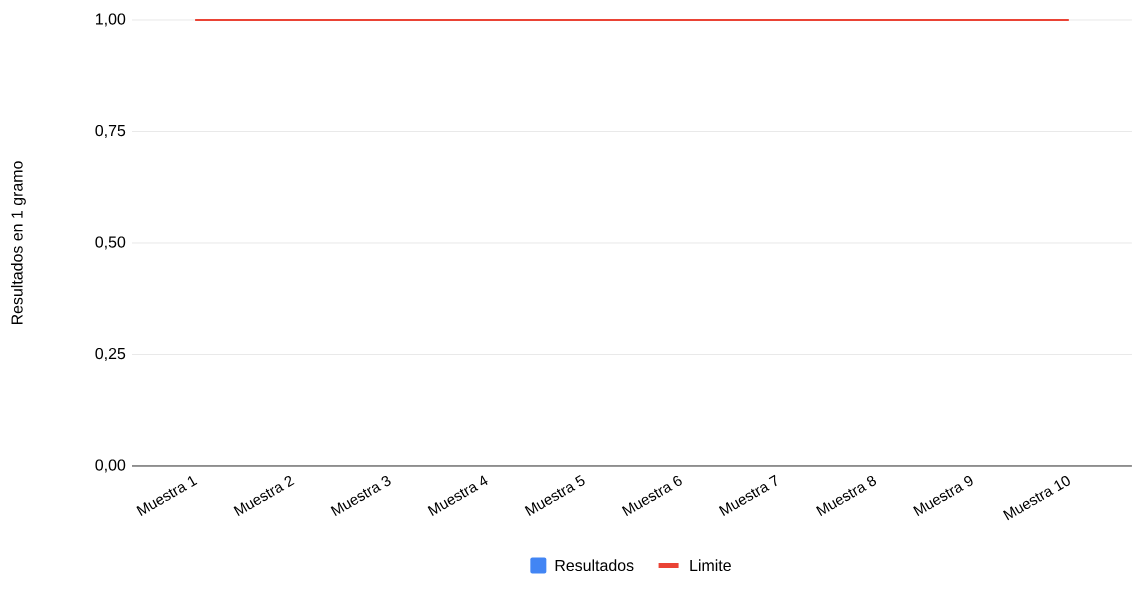 Image resolution: width=1132 pixels, height=606 pixels. I want to click on y-tick-label: 1,00, so click(111, 20).